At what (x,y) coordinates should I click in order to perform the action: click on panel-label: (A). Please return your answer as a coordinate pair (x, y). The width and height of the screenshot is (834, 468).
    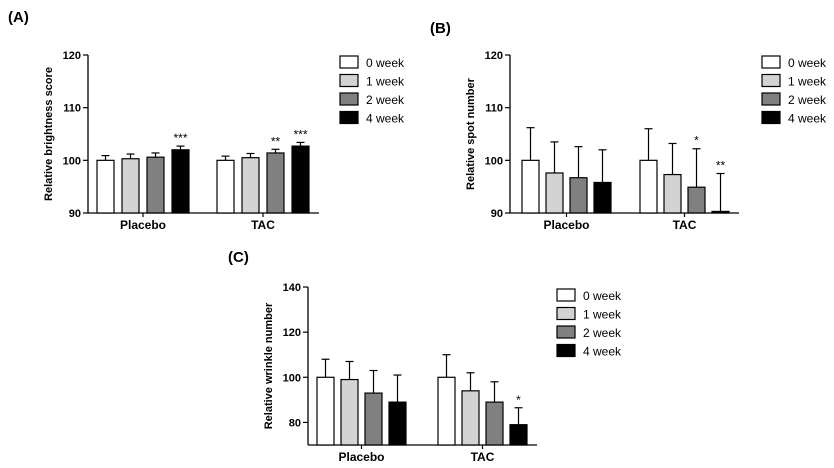
    Looking at the image, I should click on (18, 17).